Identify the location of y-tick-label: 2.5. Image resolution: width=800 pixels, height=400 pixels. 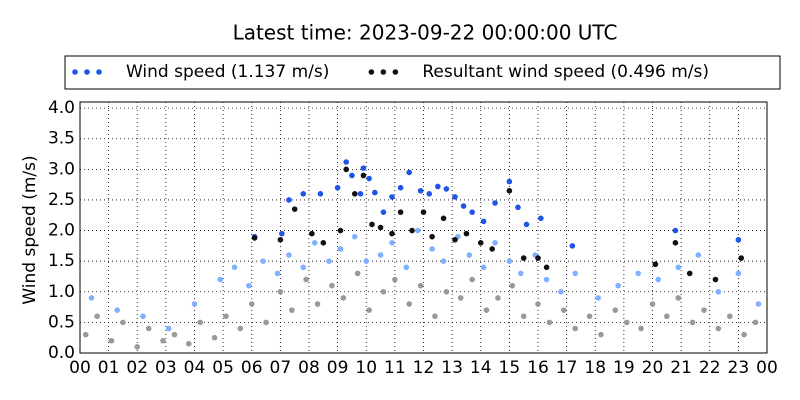
(61, 200).